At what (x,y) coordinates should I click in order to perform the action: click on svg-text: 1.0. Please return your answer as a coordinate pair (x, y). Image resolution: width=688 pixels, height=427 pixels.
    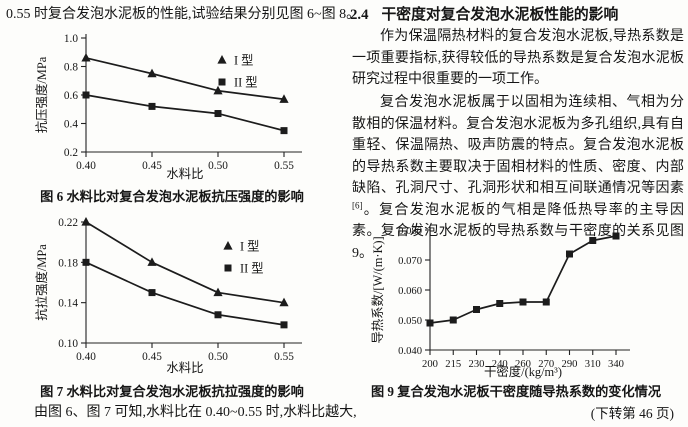
    Looking at the image, I should click on (71, 39).